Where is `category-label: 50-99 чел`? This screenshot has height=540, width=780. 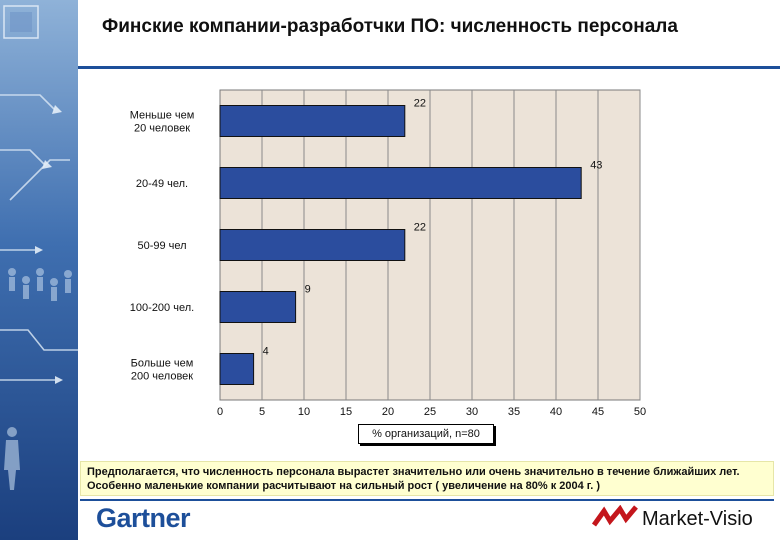
category-label: 50-99 чел is located at coordinates (161, 246).